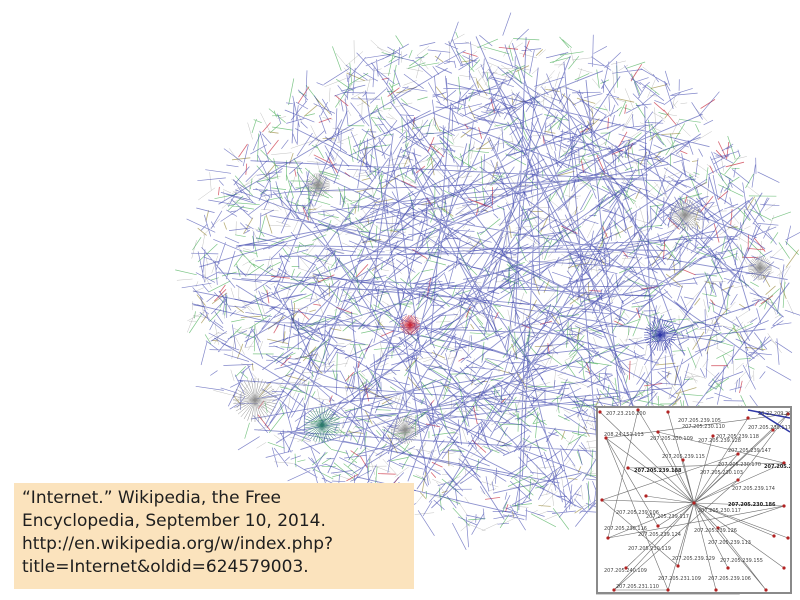 Image resolution: width=800 pixels, height=600 pixels. What do you see at coordinates (679, 579) in the screenshot?
I see `ip-label: 207.205.231.109` at bounding box center [679, 579].